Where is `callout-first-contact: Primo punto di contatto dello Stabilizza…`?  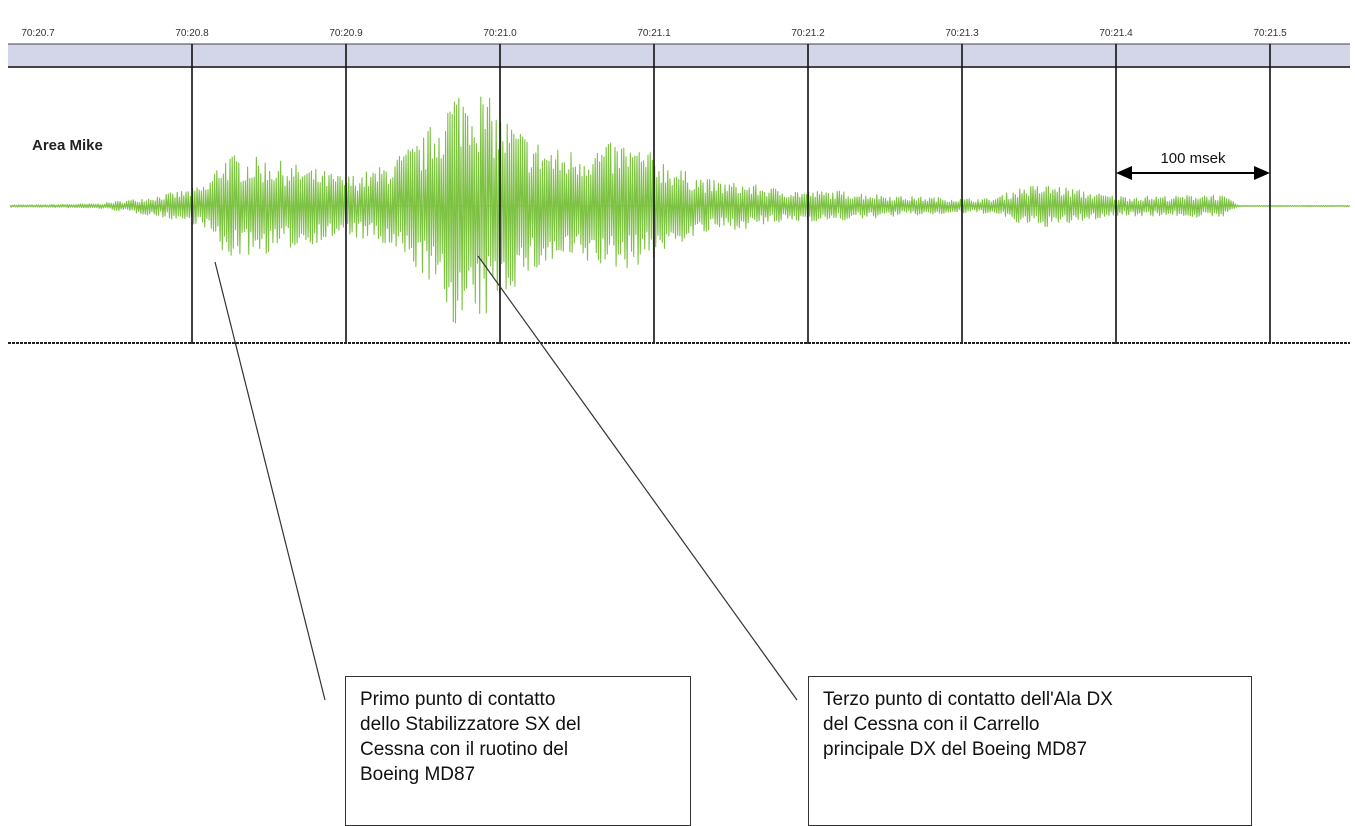 callout-first-contact: Primo punto di contatto dello Stabilizza… is located at coordinates (518, 751).